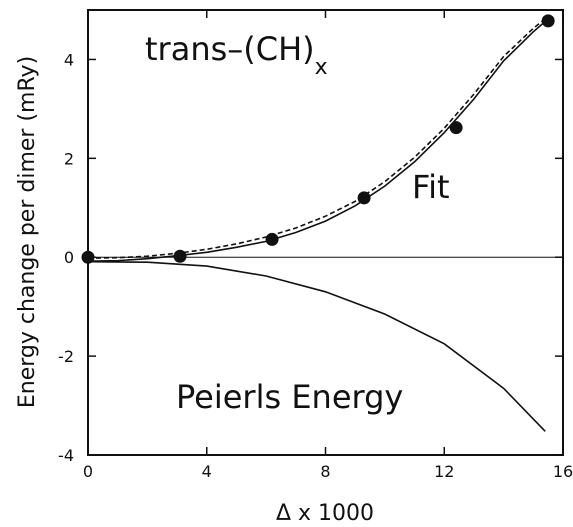 The image size is (573, 527). I want to click on y-tick-label: 0, so click(69, 257).